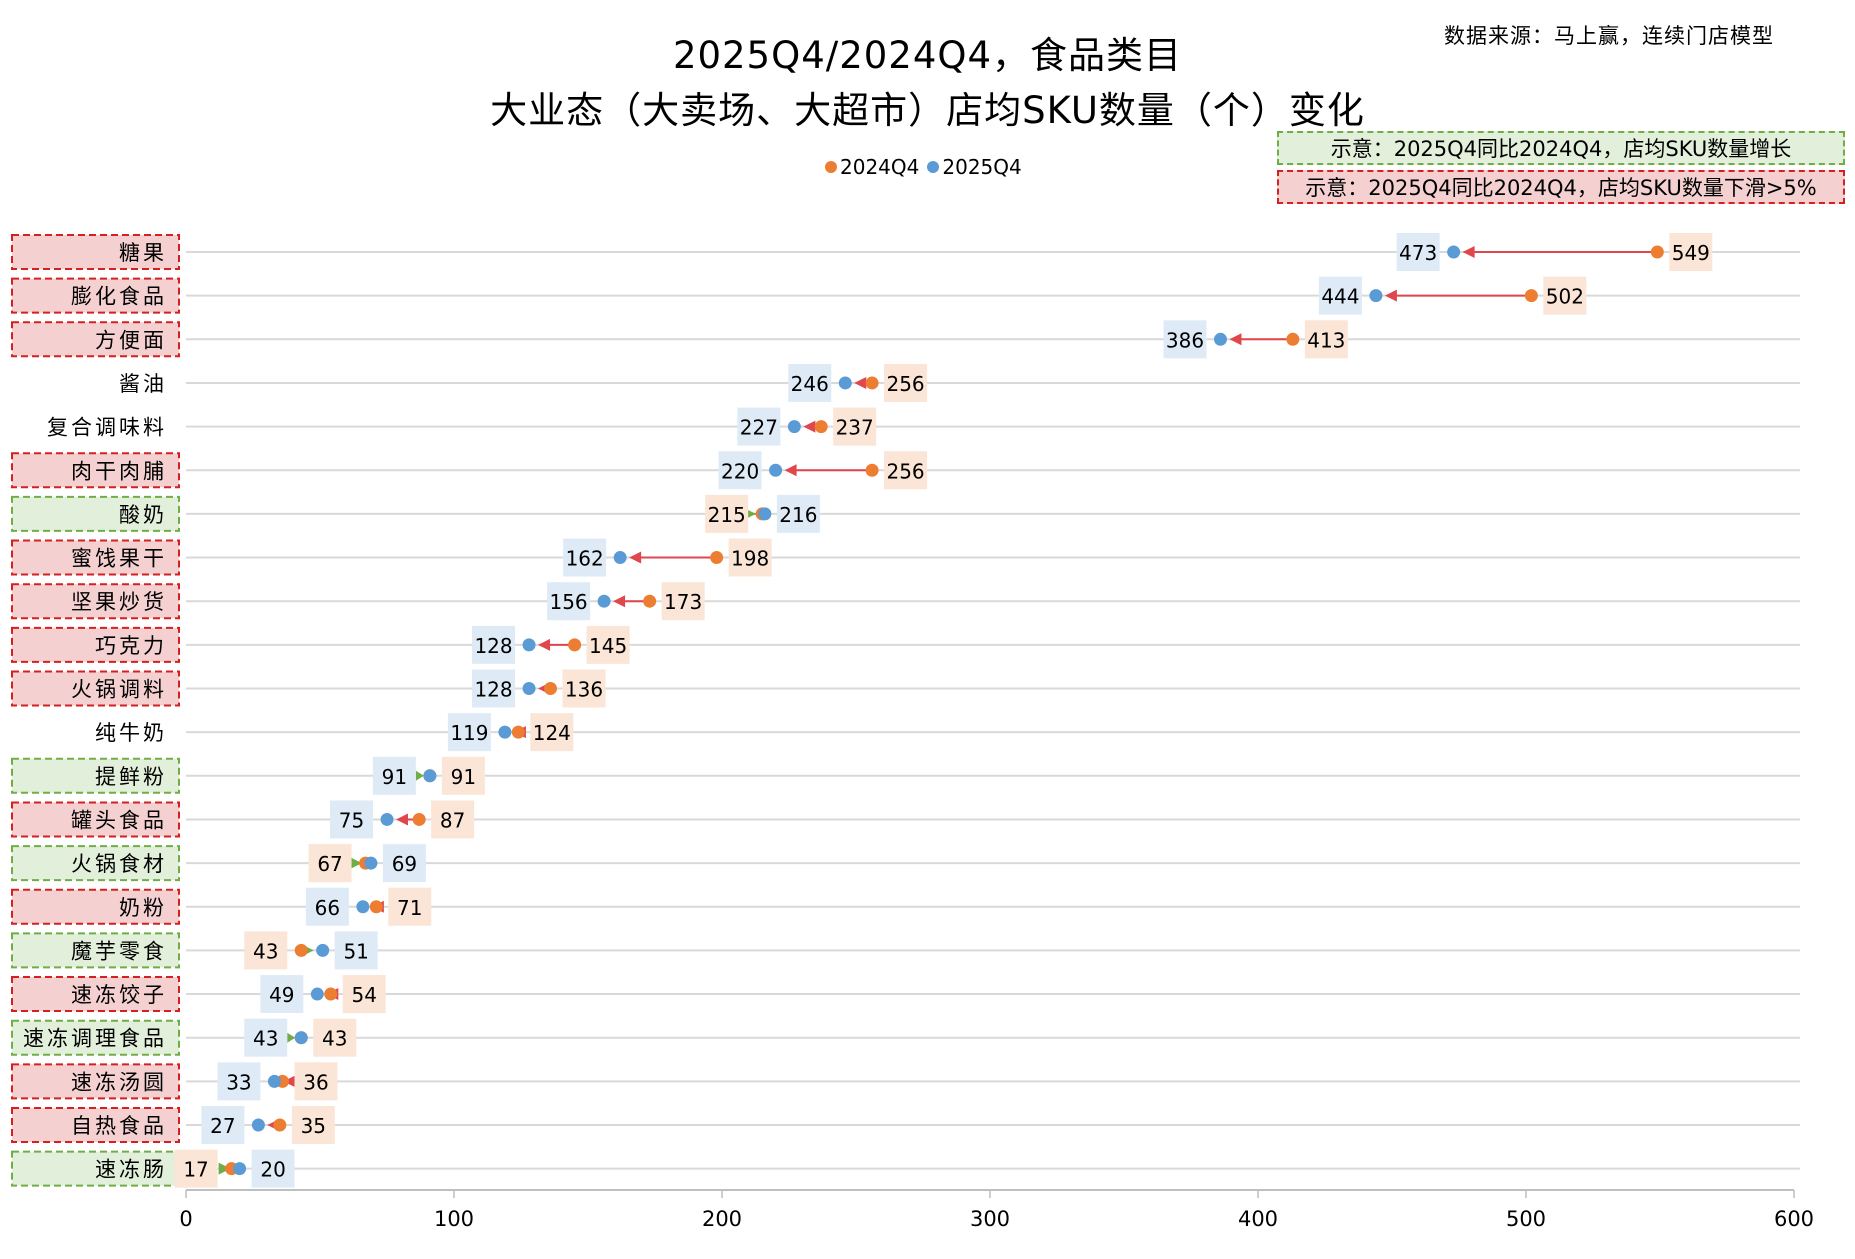 The image size is (1855, 1259). I want to click on value-label-2024q4: 71, so click(409, 908).